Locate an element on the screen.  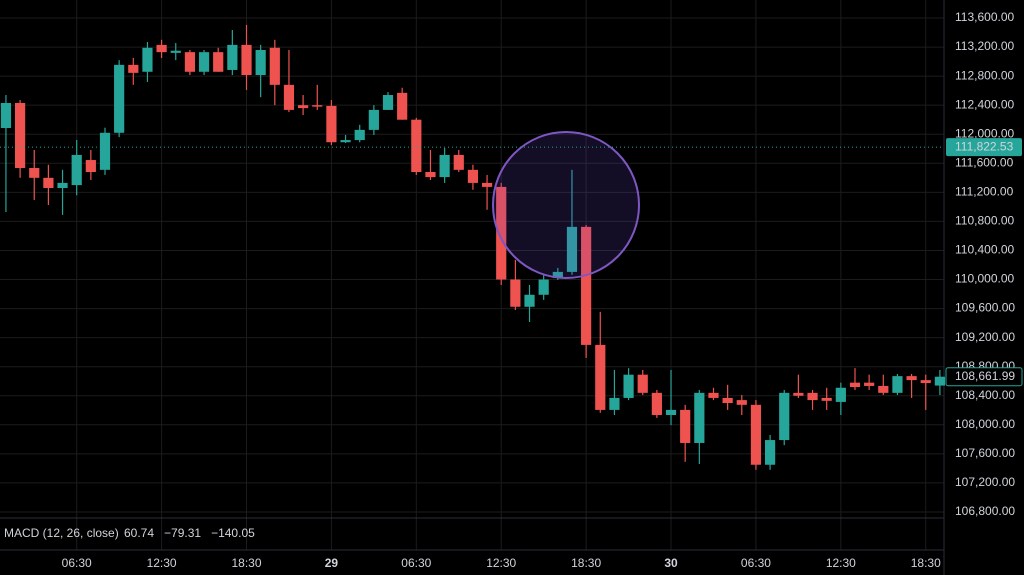
highlight-circle is located at coordinates (566, 205).